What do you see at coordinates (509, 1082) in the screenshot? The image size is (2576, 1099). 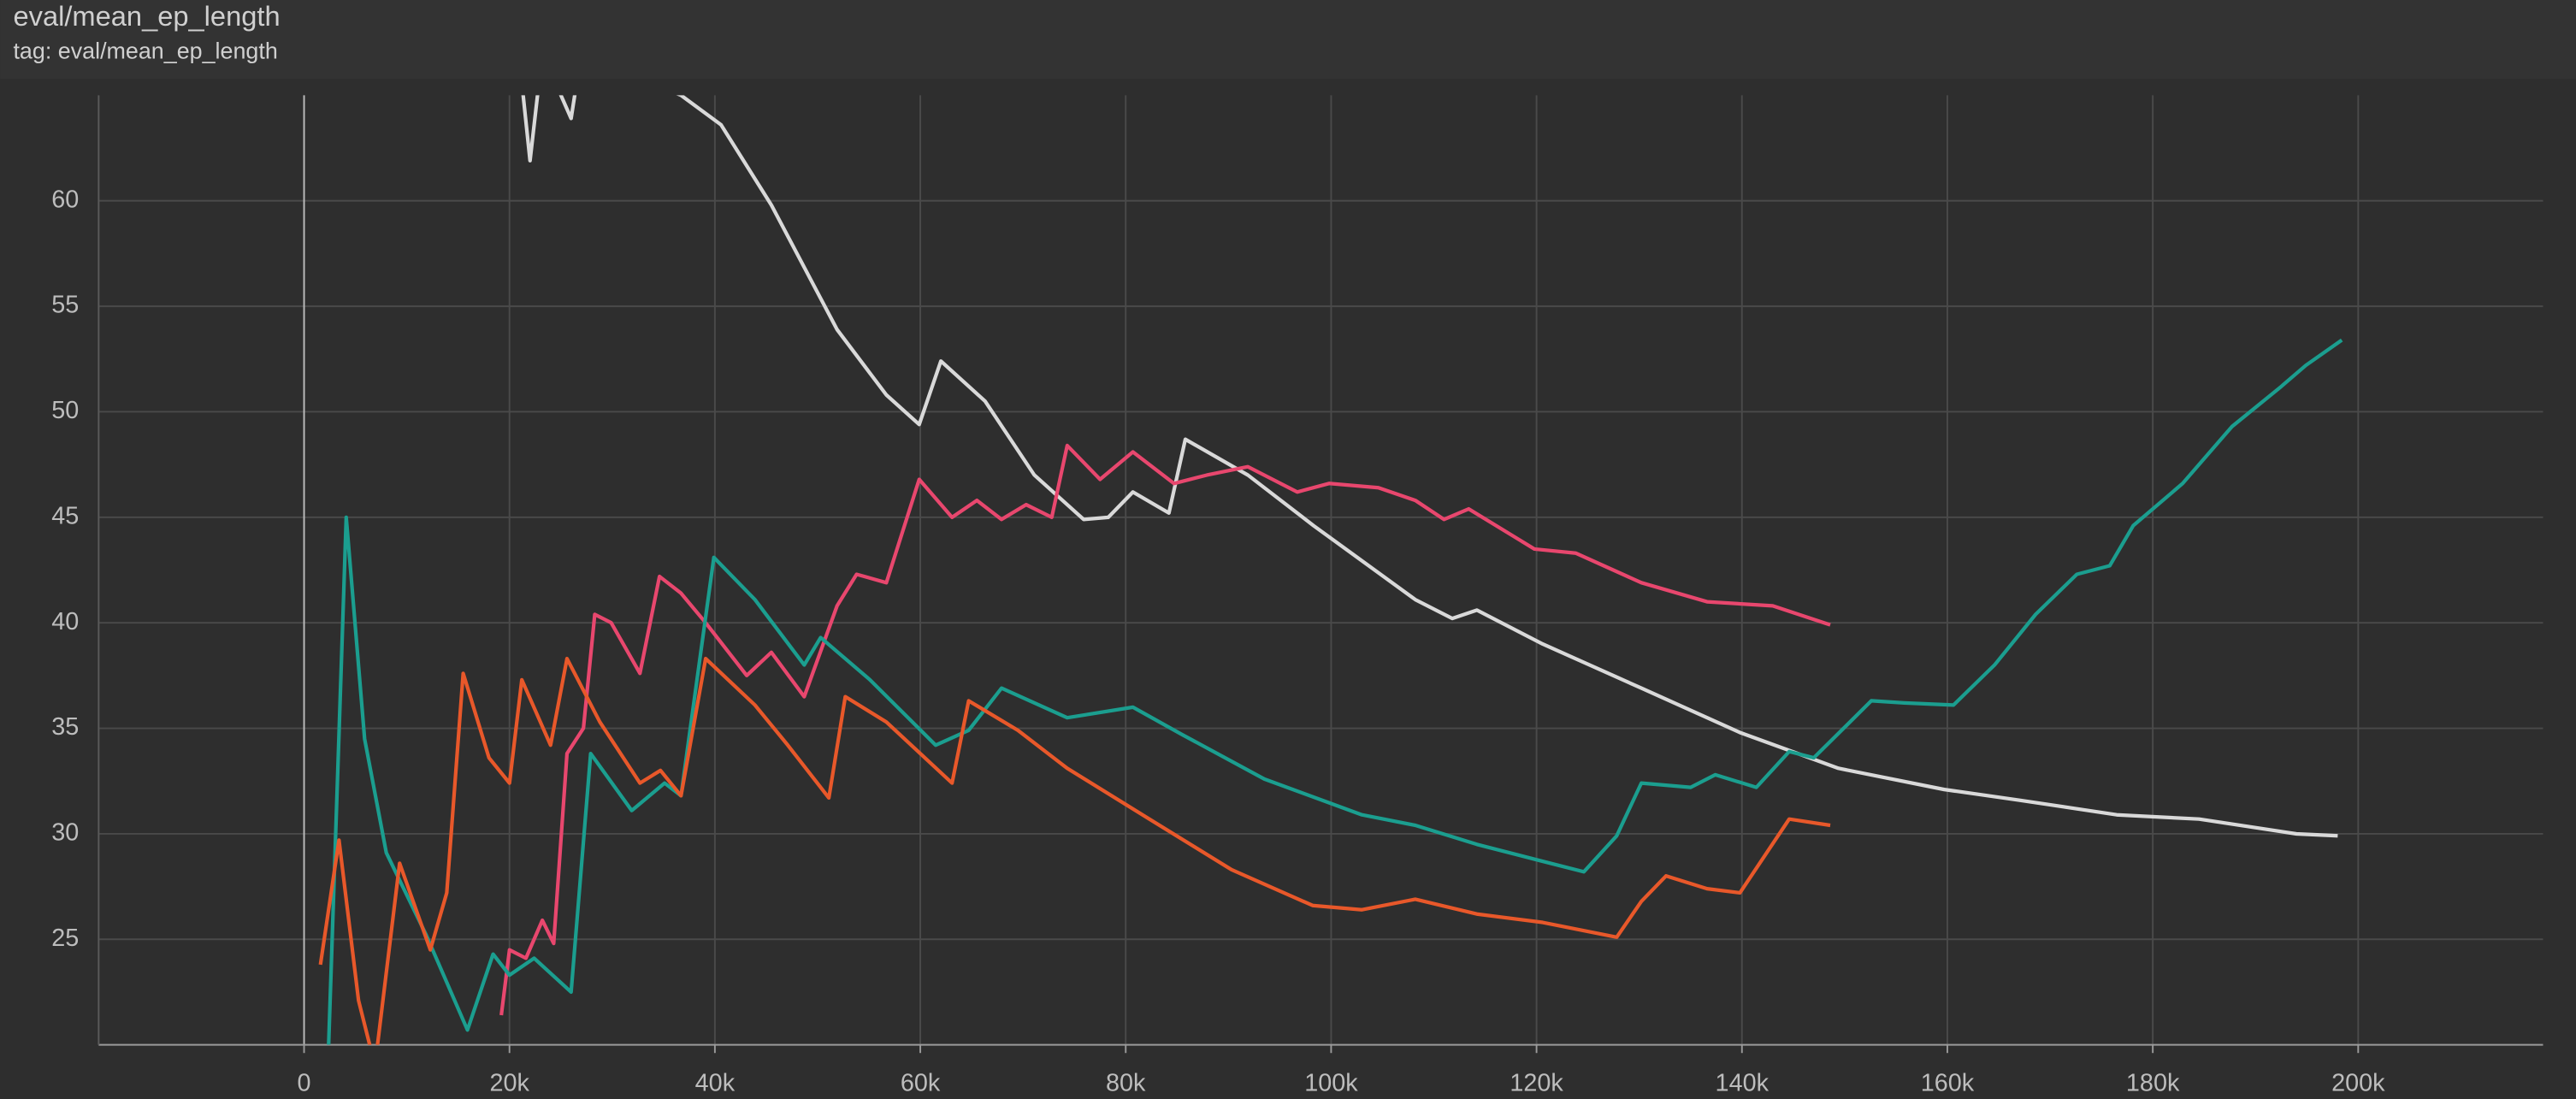 I see `x-tick-label: 20k` at bounding box center [509, 1082].